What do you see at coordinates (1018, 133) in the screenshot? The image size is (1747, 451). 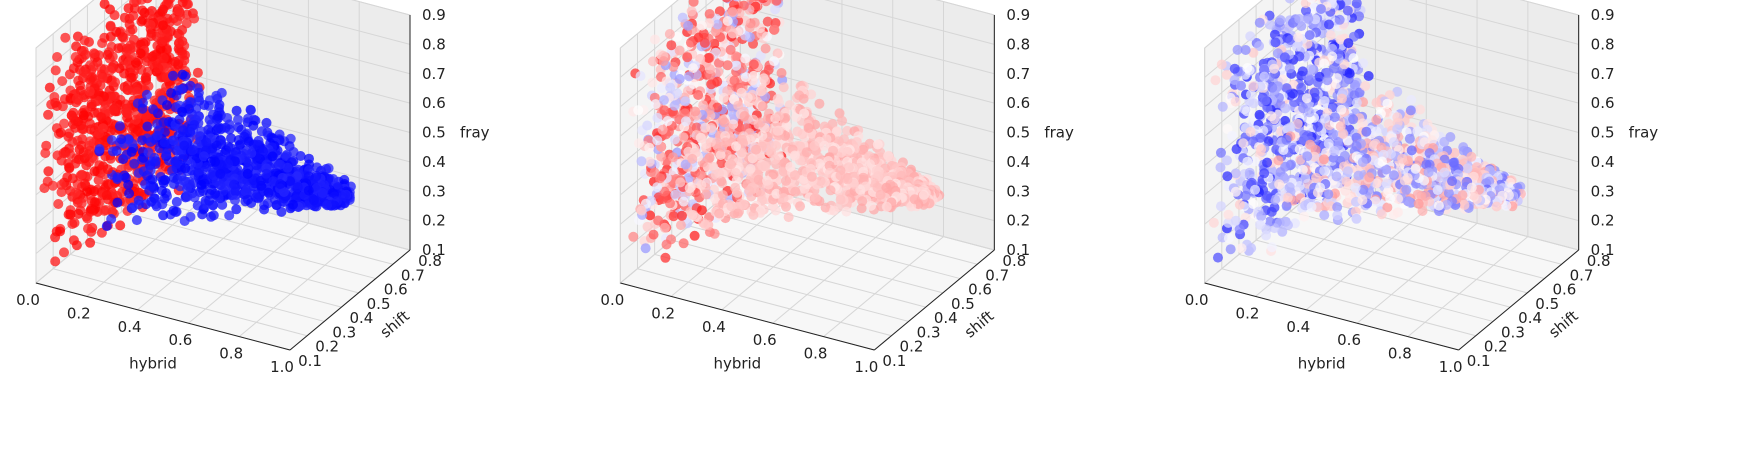 I see `z-tick-label: 0.5` at bounding box center [1018, 133].